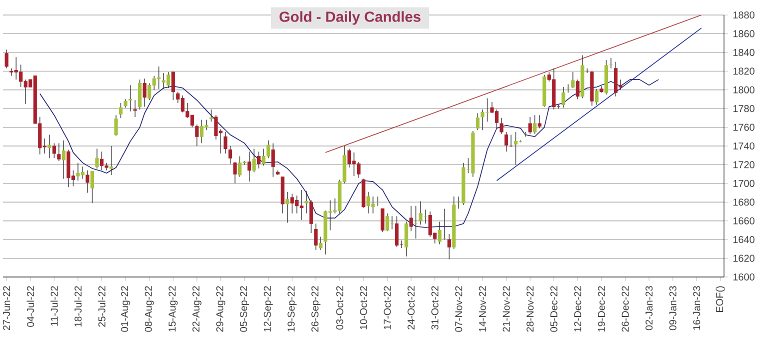 The height and width of the screenshot is (344, 763). Describe the element at coordinates (743, 164) in the screenshot. I see `y-tick-label: 1720` at that location.